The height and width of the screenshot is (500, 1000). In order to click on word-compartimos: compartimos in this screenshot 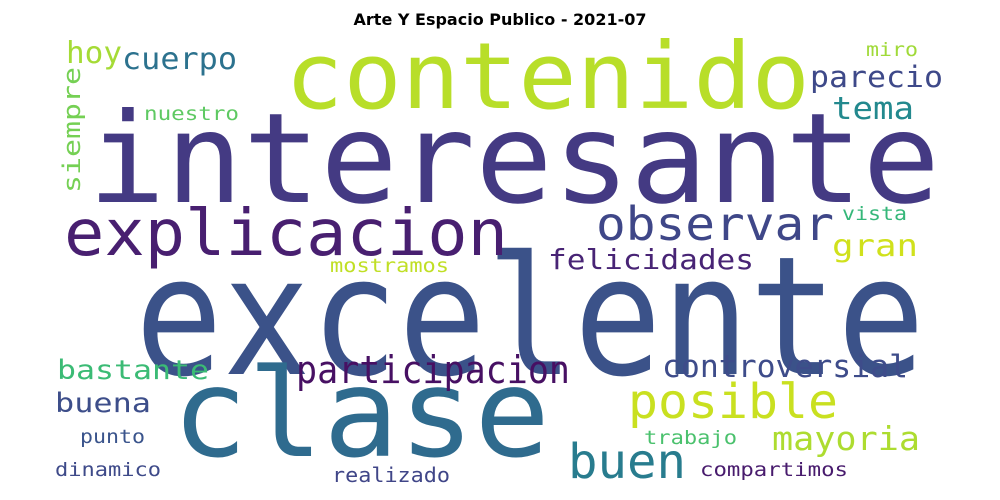, I will do `click(774, 470)`.